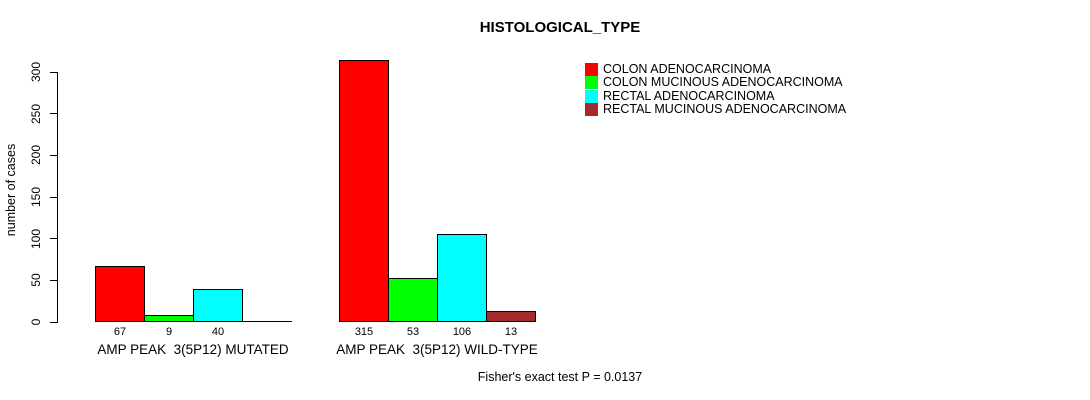  What do you see at coordinates (218, 332) in the screenshot?
I see `bar-value-label: 40` at bounding box center [218, 332].